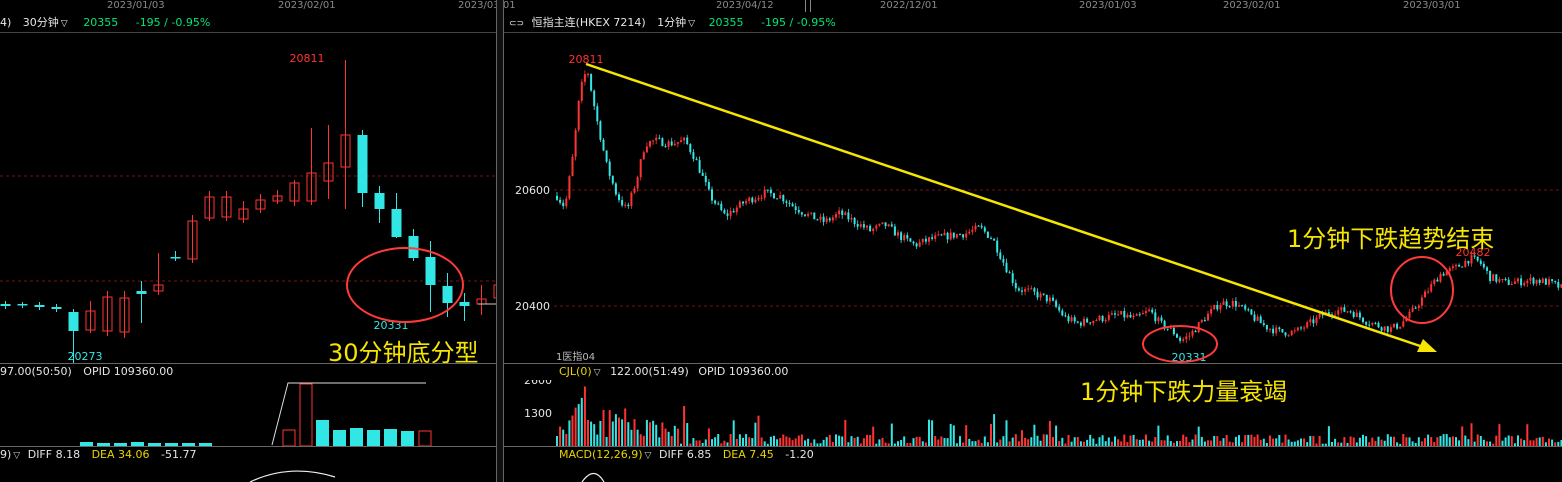 The width and height of the screenshot is (1562, 482). I want to click on left-chart-header: 4) 30分钟 ▽ 20355 -195 / -0.95%, so click(248, 23).